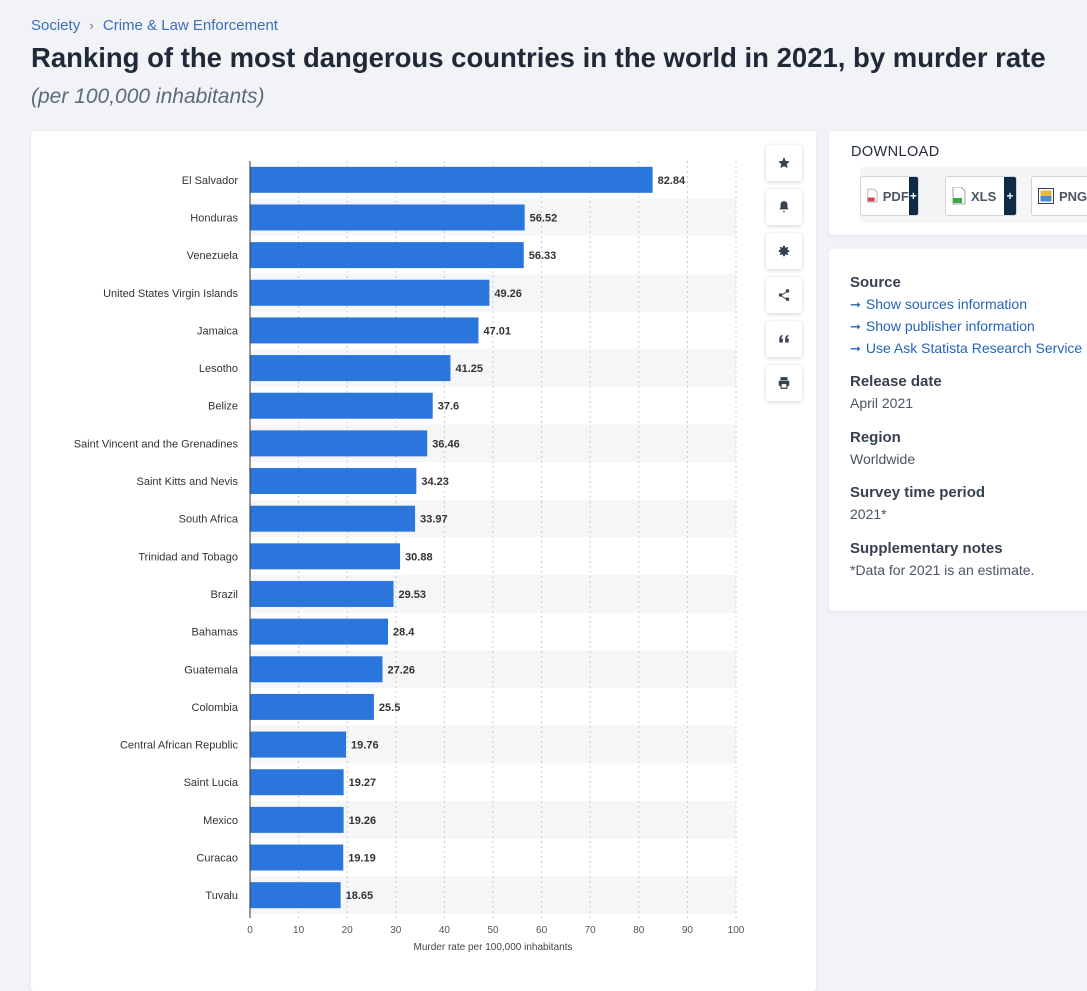  What do you see at coordinates (591, 930) in the screenshot?
I see `x-tick-label: 70` at bounding box center [591, 930].